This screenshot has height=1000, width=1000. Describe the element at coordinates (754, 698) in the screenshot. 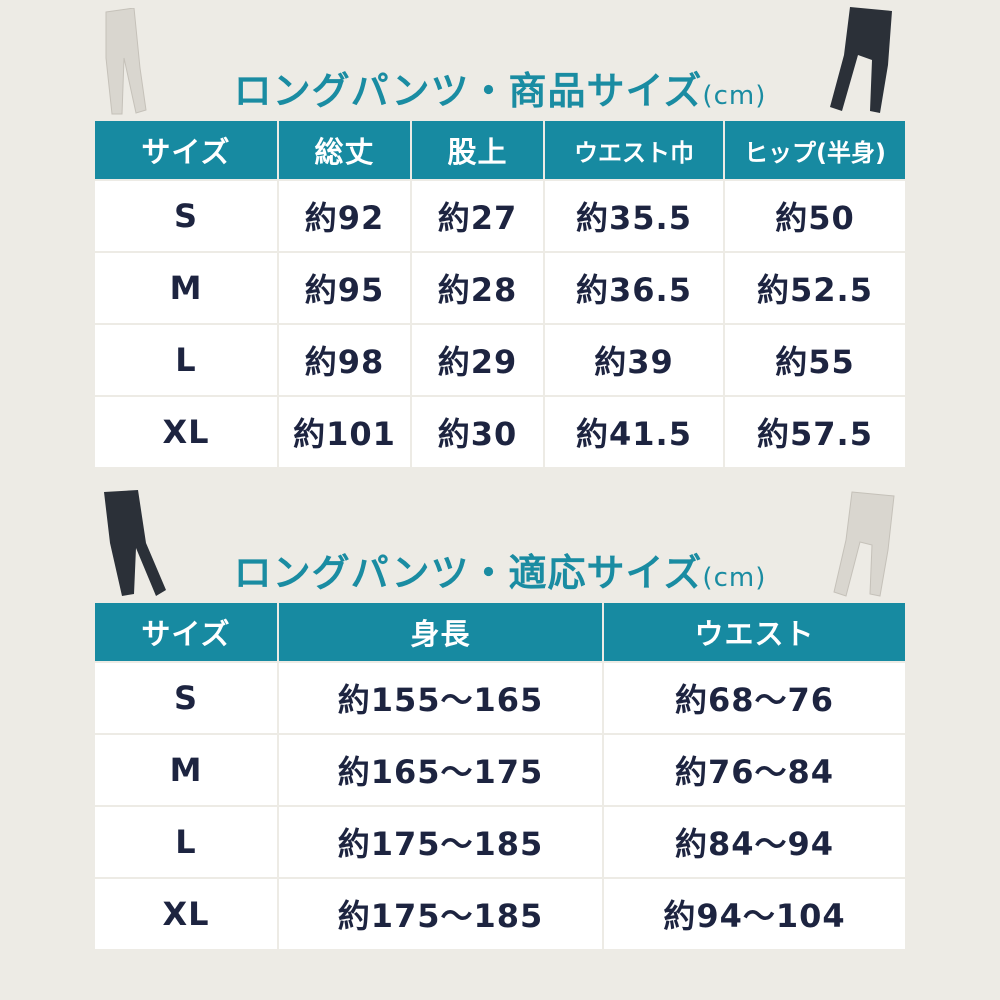

I see `value-cell: 約68〜76` at that location.